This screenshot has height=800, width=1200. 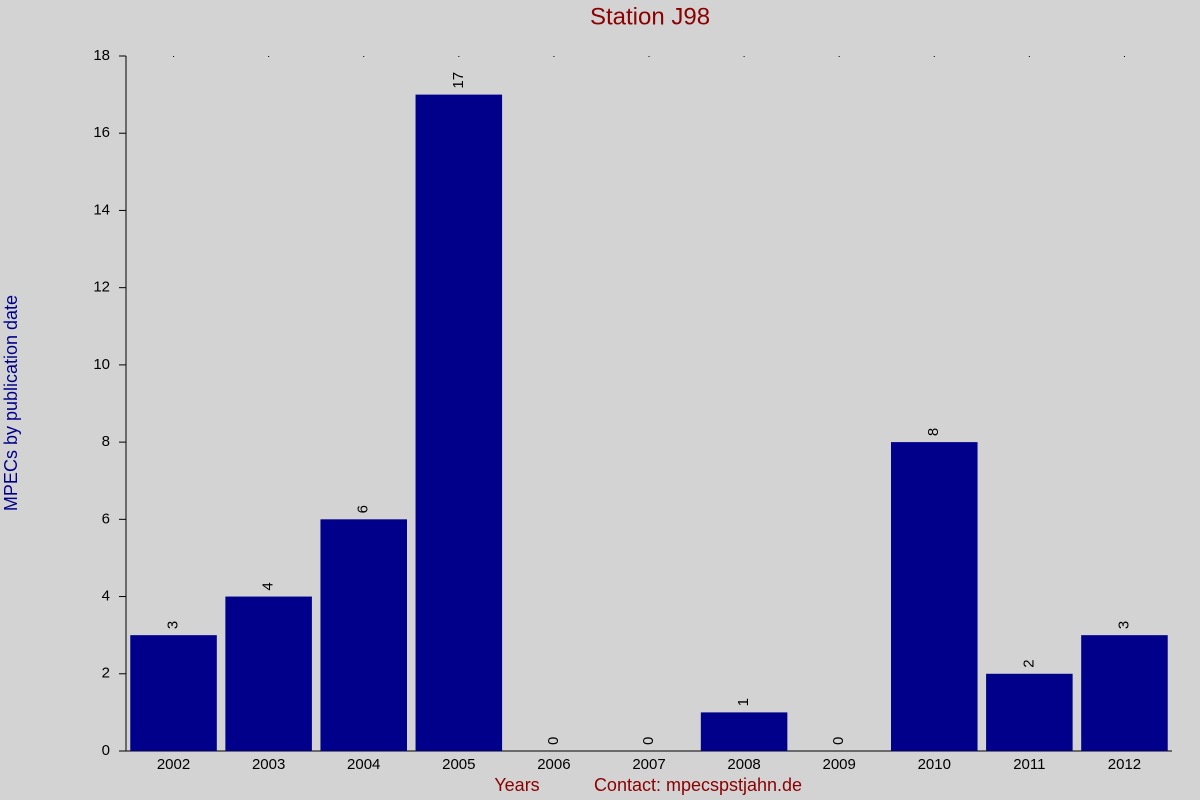 What do you see at coordinates (1124, 764) in the screenshot?
I see `x-tick-label: 2012` at bounding box center [1124, 764].